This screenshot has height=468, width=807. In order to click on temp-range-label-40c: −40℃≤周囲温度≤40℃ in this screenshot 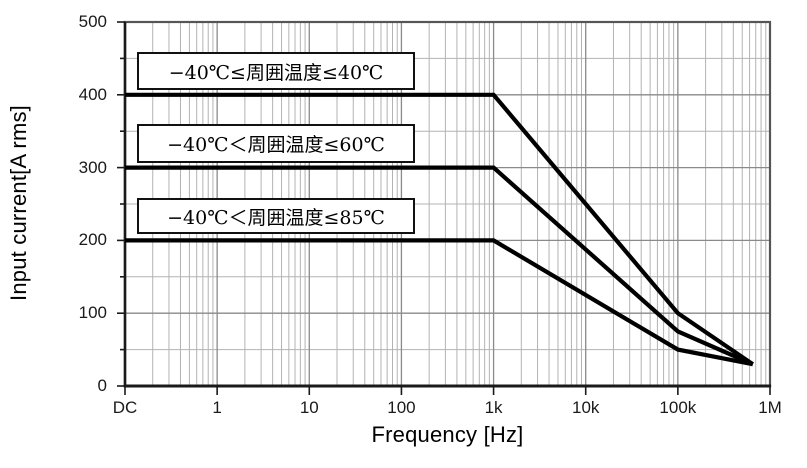, I will do `click(276, 71)`.